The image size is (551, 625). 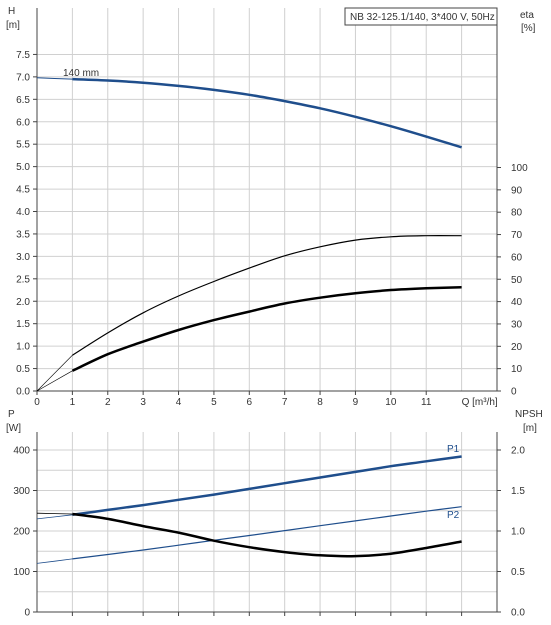 What do you see at coordinates (23, 145) in the screenshot?
I see `top-left-tick-label: 5.5` at bounding box center [23, 145].